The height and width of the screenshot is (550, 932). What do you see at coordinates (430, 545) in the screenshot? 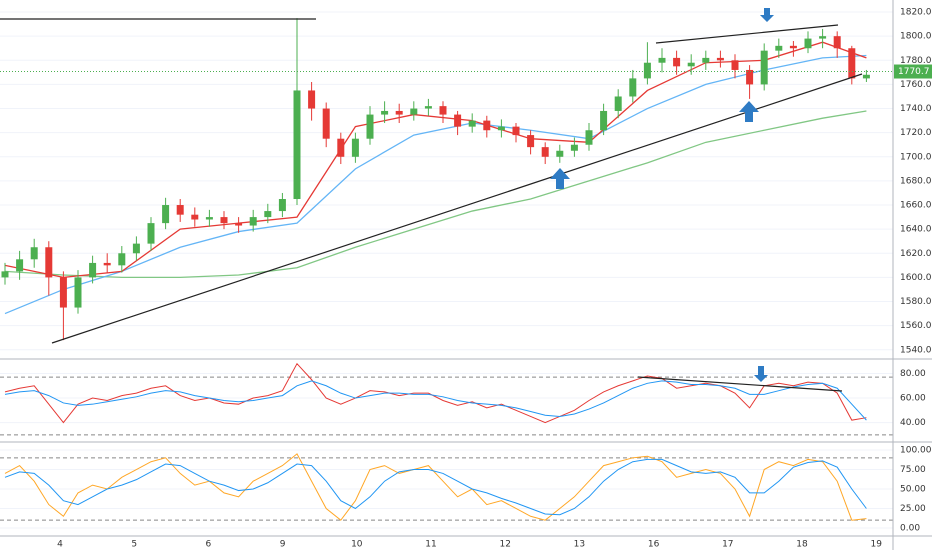
I see `x-tick-label: 11` at bounding box center [430, 545].